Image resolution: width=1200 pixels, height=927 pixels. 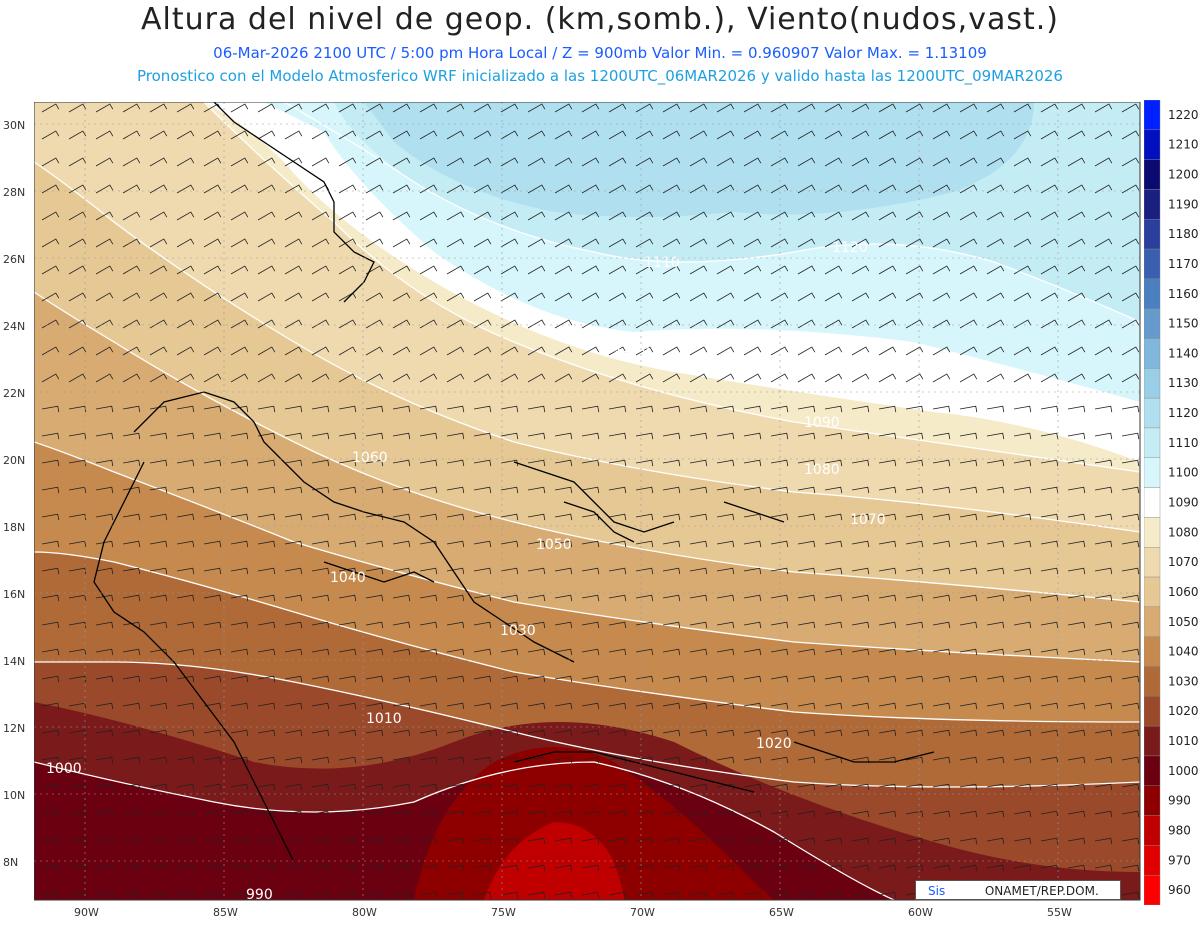 I want to click on colorbar-label: 990, so click(x=1179, y=801).